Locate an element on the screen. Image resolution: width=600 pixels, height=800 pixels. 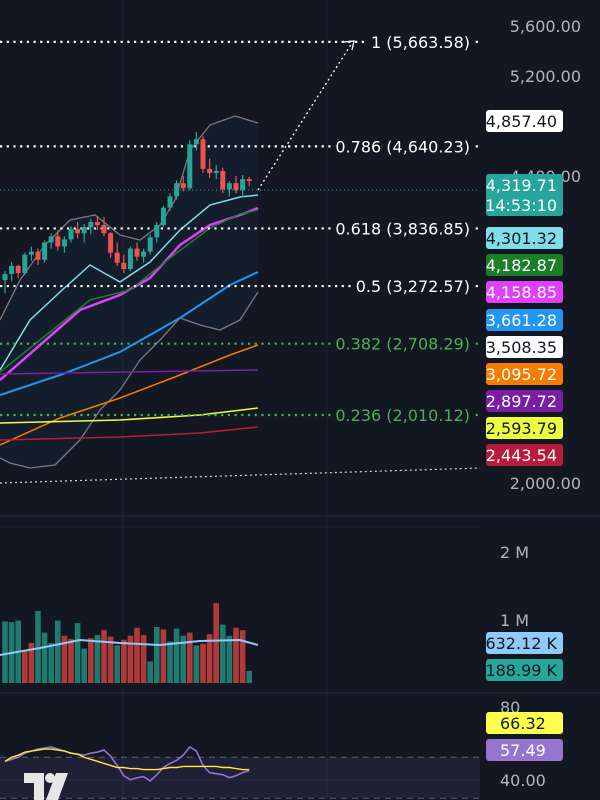
ma-red is located at coordinates (129, 433).